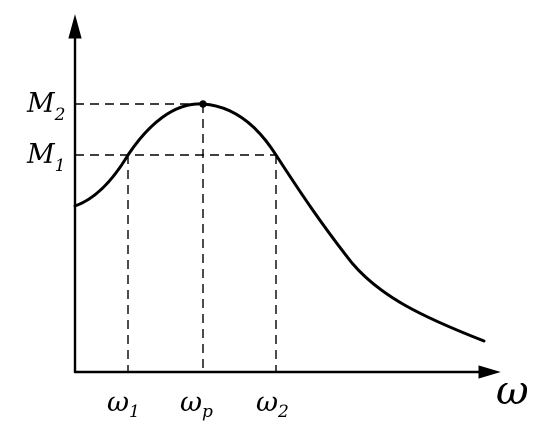 The width and height of the screenshot is (555, 438). What do you see at coordinates (45, 157) in the screenshot?
I see `m1-label: M1` at bounding box center [45, 157].